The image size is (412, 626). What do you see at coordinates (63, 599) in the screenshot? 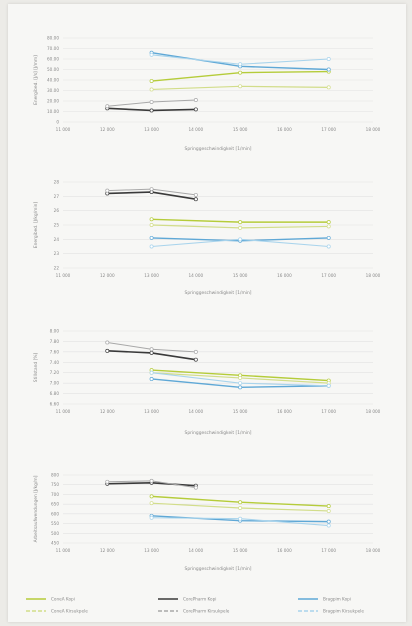
I see `legend-label: ConeA Kopi` at bounding box center [63, 599].